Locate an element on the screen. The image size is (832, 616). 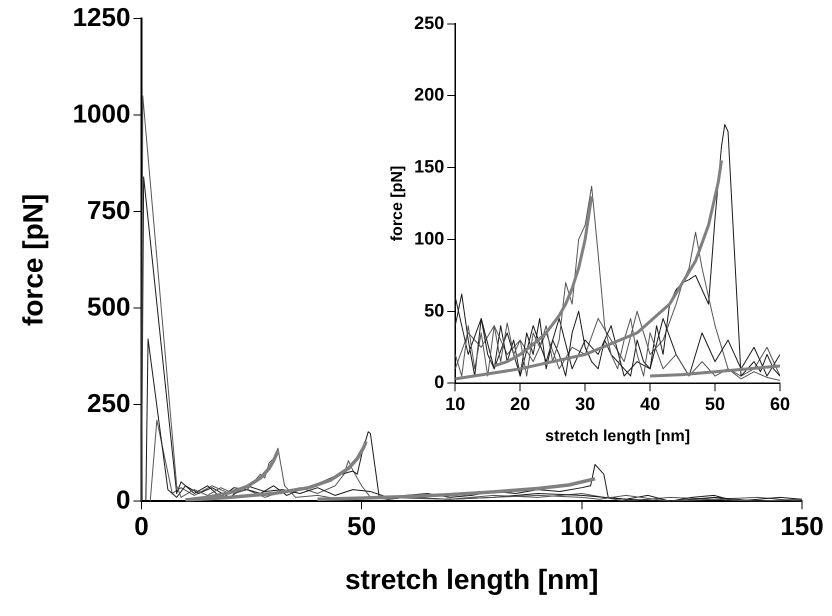
x-tick-label: 40 is located at coordinates (650, 404).